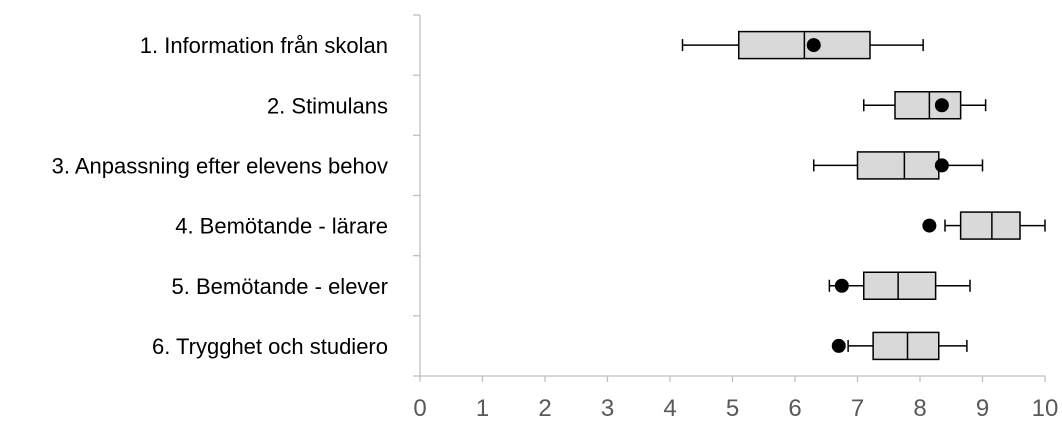  I want to click on x-tick-label: 9, so click(982, 408).